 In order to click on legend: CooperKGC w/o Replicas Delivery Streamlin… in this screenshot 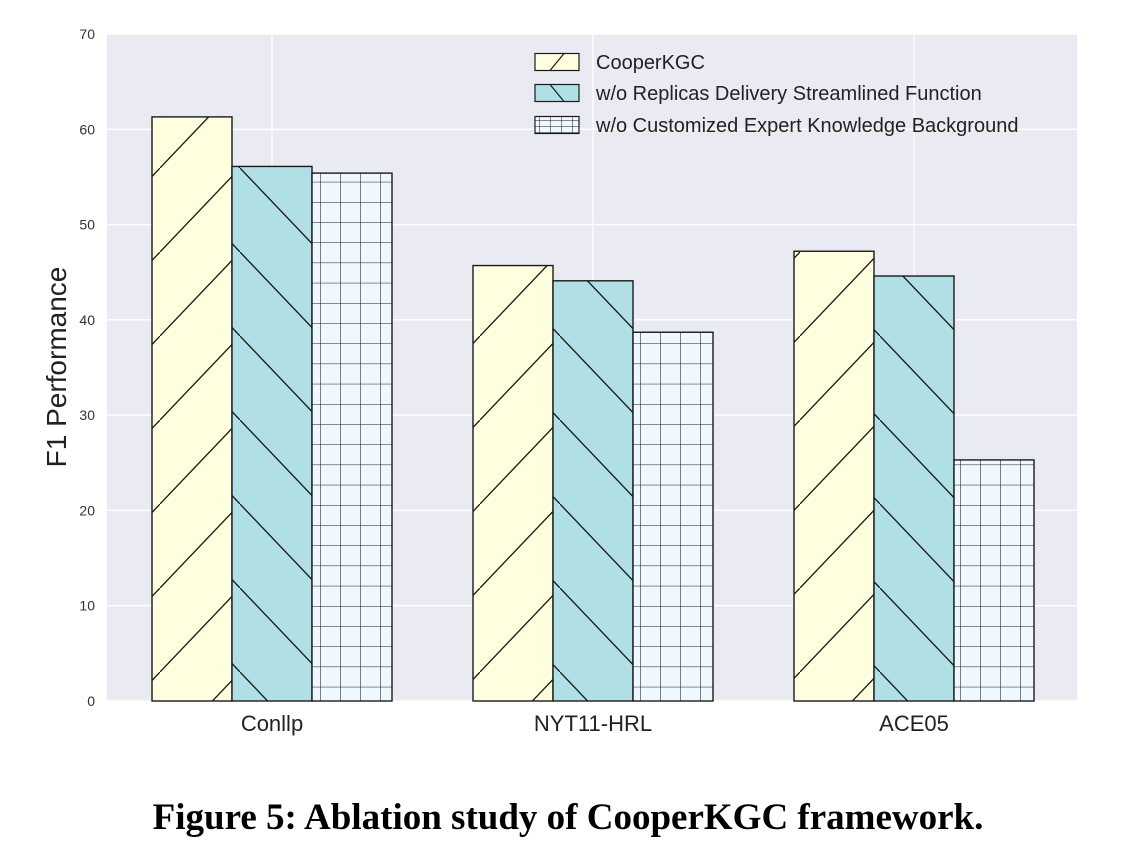, I will do `click(776, 94)`.